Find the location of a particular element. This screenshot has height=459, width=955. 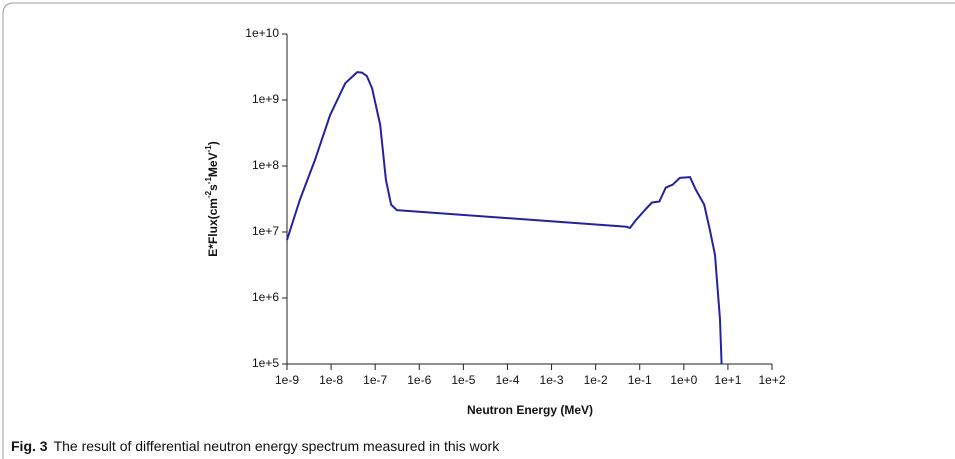

x-tick-label: 1e+1 is located at coordinates (727, 380).